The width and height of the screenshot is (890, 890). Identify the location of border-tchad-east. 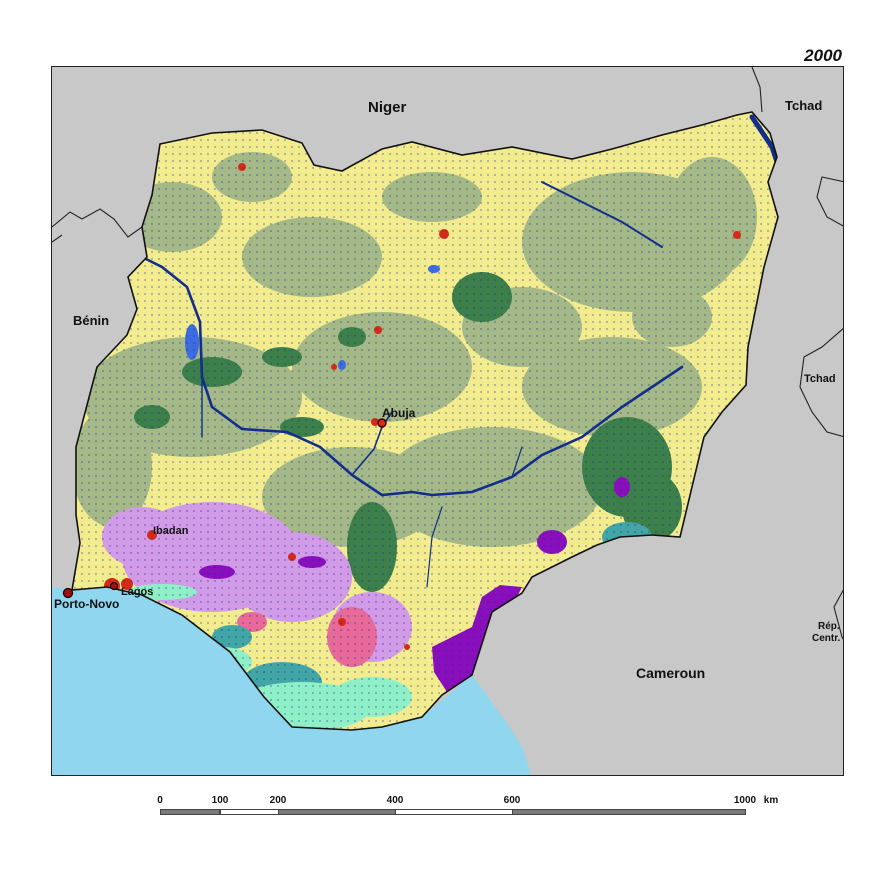
(829, 201).